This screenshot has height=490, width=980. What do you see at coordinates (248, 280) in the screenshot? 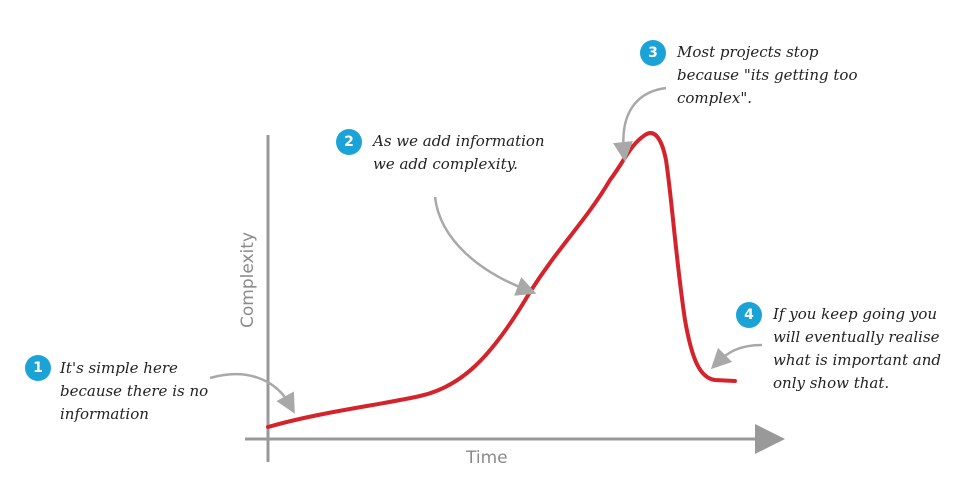
I see `y-axis-label: Complexity` at bounding box center [248, 280].